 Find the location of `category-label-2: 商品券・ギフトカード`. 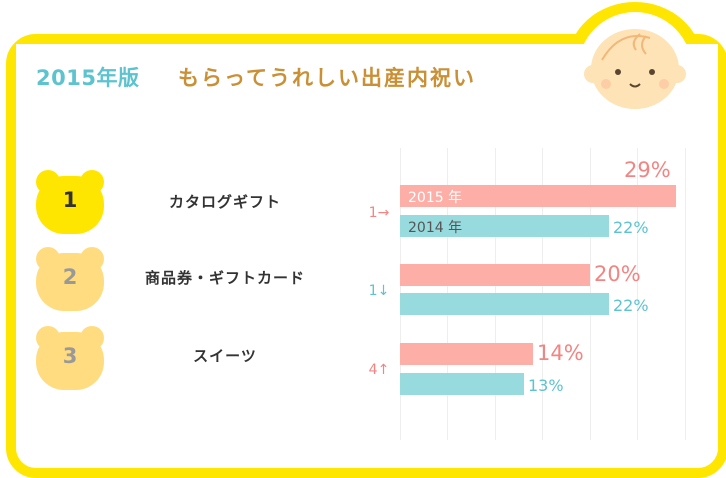

category-label-2: 商品券・ギフトカード is located at coordinates (224, 278).